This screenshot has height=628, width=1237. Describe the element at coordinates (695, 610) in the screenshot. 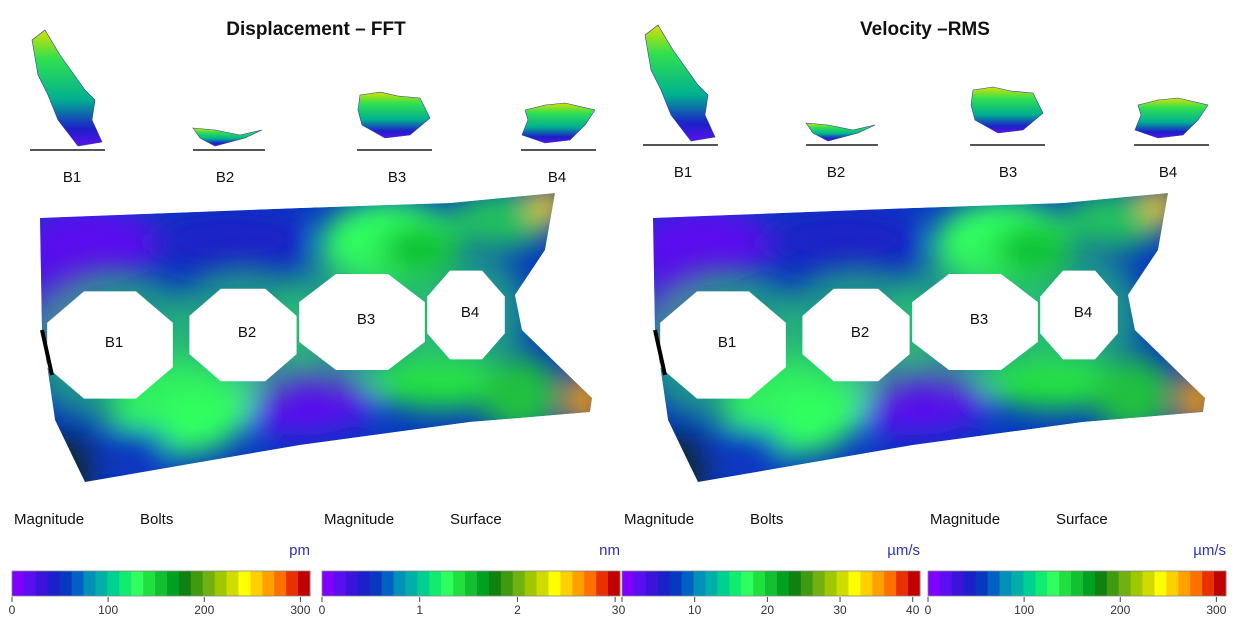

I see `colorbar-tick-label: 10` at that location.